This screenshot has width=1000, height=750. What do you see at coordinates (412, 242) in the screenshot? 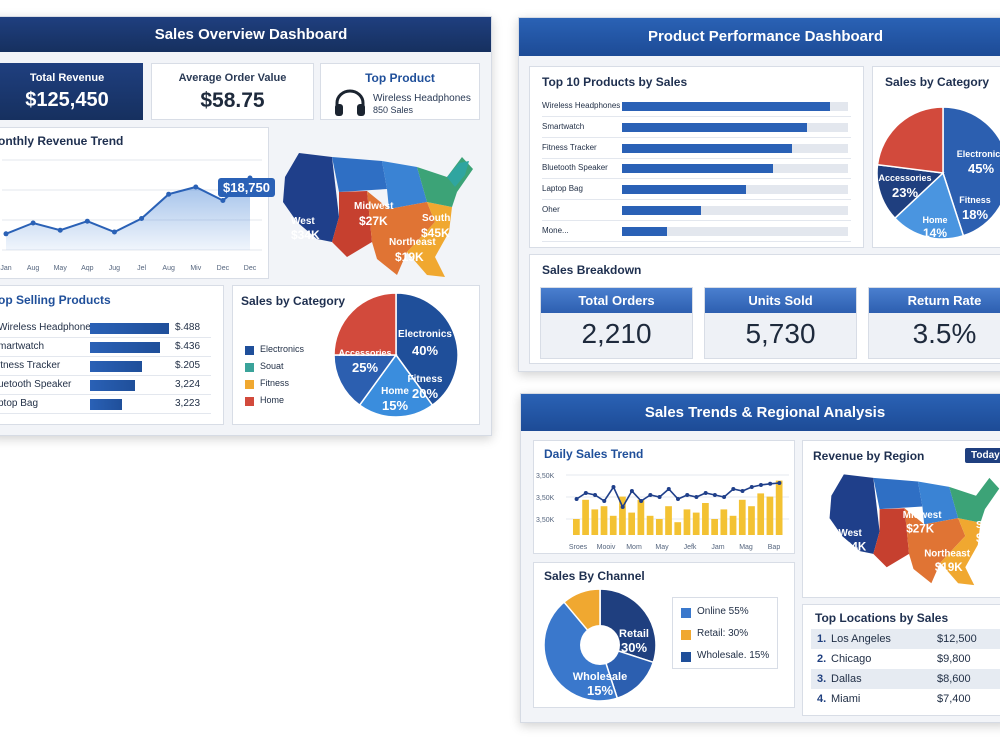
I see `map-northeast-label: Northeast` at bounding box center [412, 242].